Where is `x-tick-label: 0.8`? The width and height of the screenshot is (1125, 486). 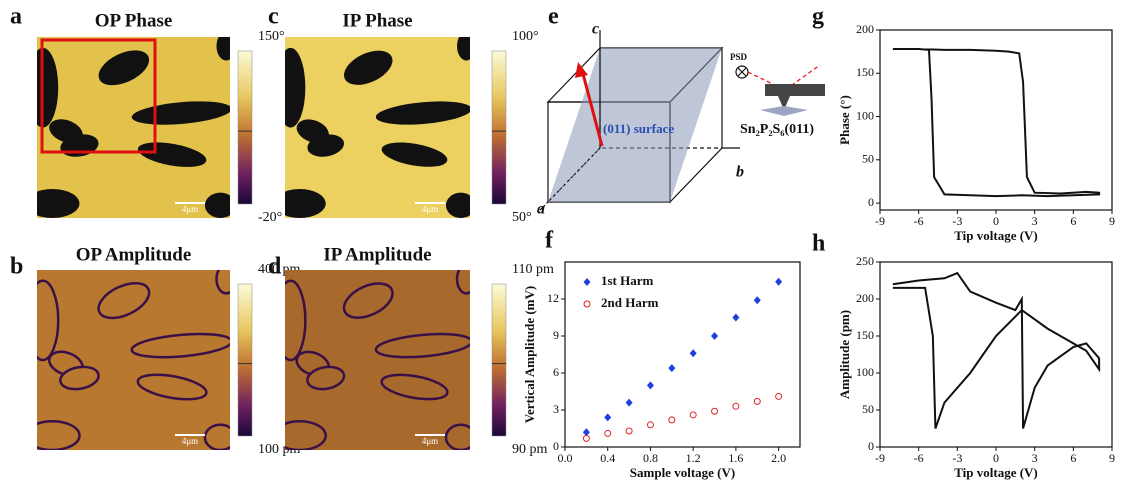 x-tick-label: 0.8 is located at coordinates (650, 458).